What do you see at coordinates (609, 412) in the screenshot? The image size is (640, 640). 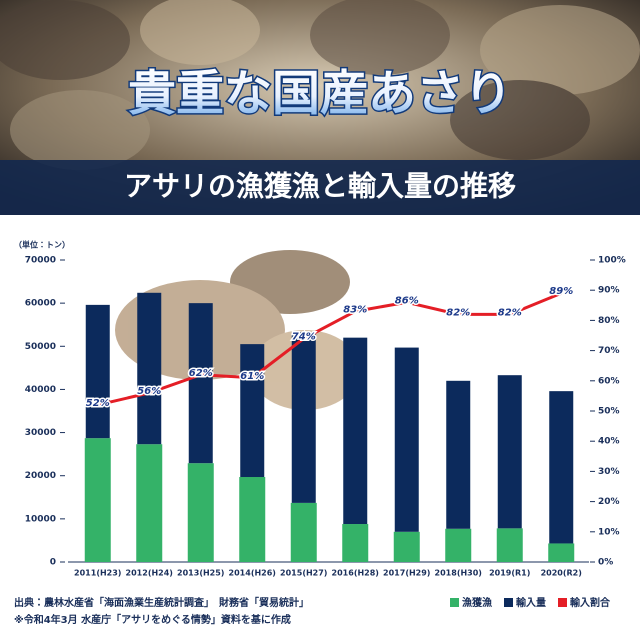 I see `y2-tick-label: 50%` at bounding box center [609, 412].